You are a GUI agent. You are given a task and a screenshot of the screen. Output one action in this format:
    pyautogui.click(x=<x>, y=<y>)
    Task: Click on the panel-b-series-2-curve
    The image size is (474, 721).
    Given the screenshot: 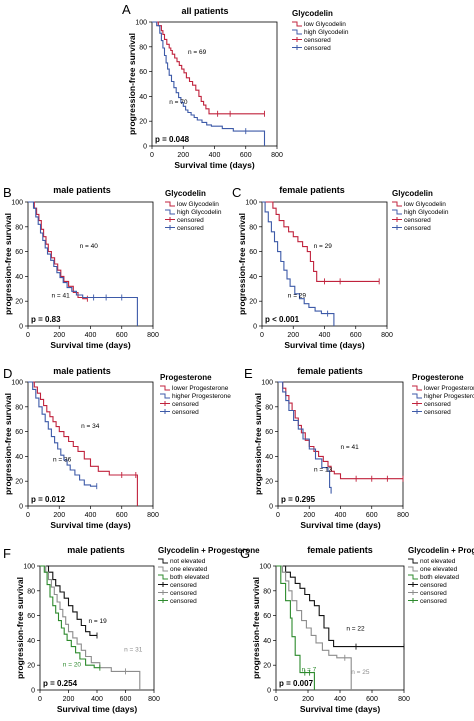 What is the action you would take?
    pyautogui.click(x=83, y=263)
    